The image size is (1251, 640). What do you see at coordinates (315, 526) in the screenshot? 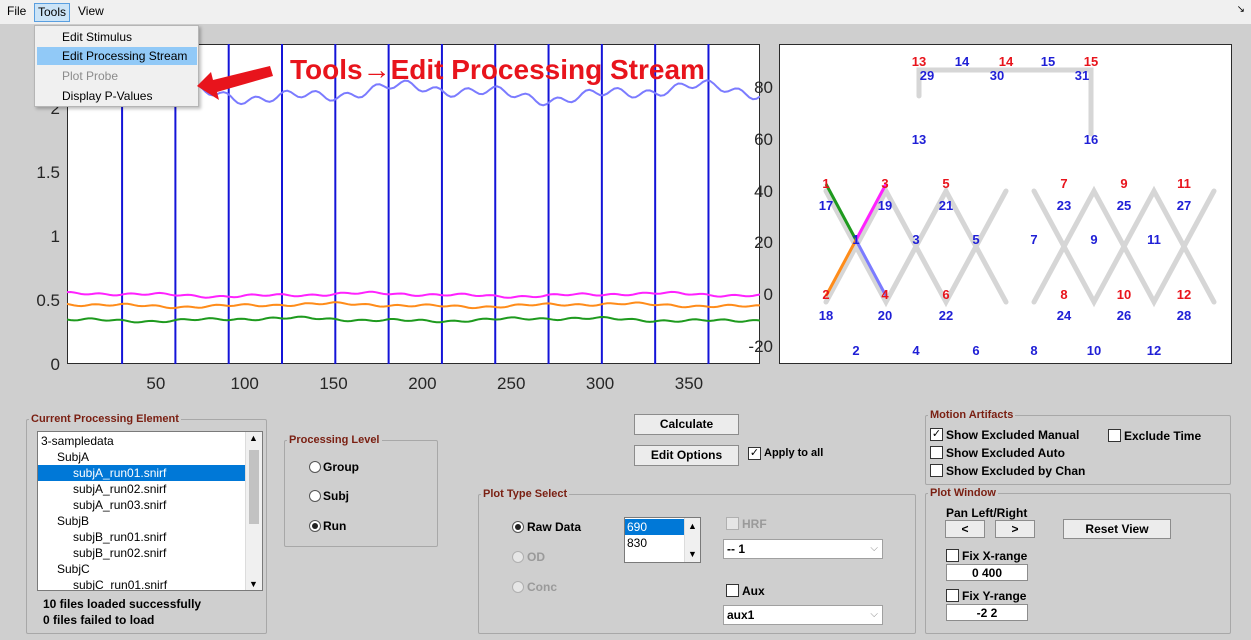
I see `radio-run` at bounding box center [315, 526].